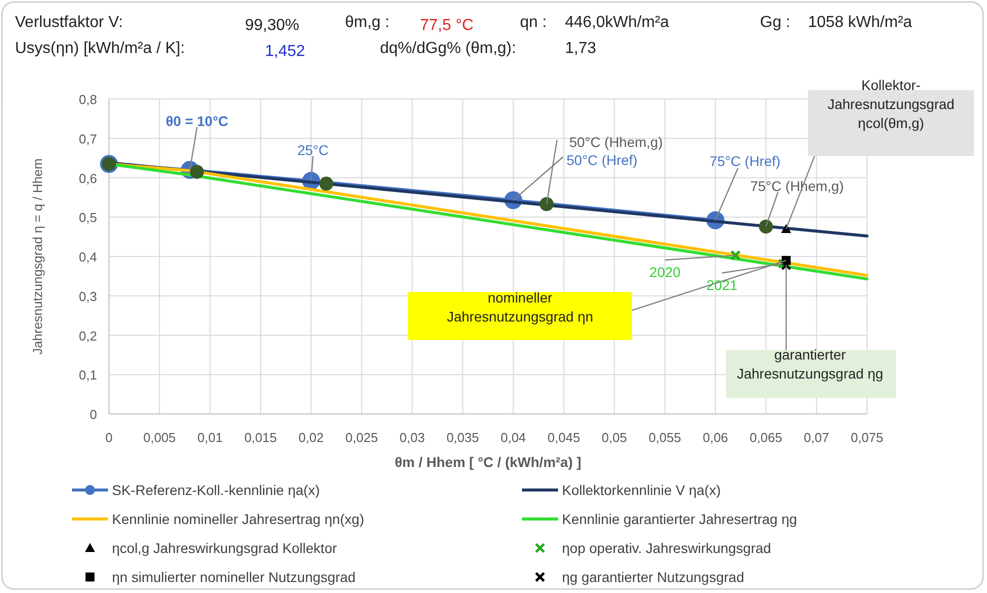 This screenshot has width=987, height=593. I want to click on annotation: 50°C (Href), so click(602, 160).